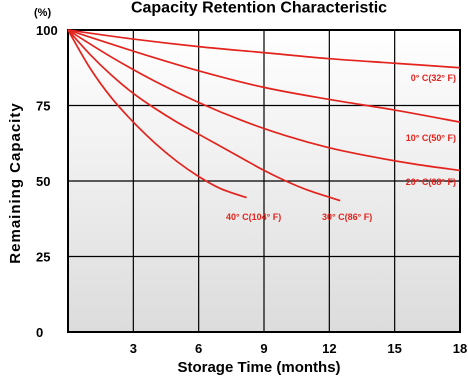 The width and height of the screenshot is (468, 380). Describe the element at coordinates (42, 13) in the screenshot. I see `y-axis-unit: (%)` at that location.